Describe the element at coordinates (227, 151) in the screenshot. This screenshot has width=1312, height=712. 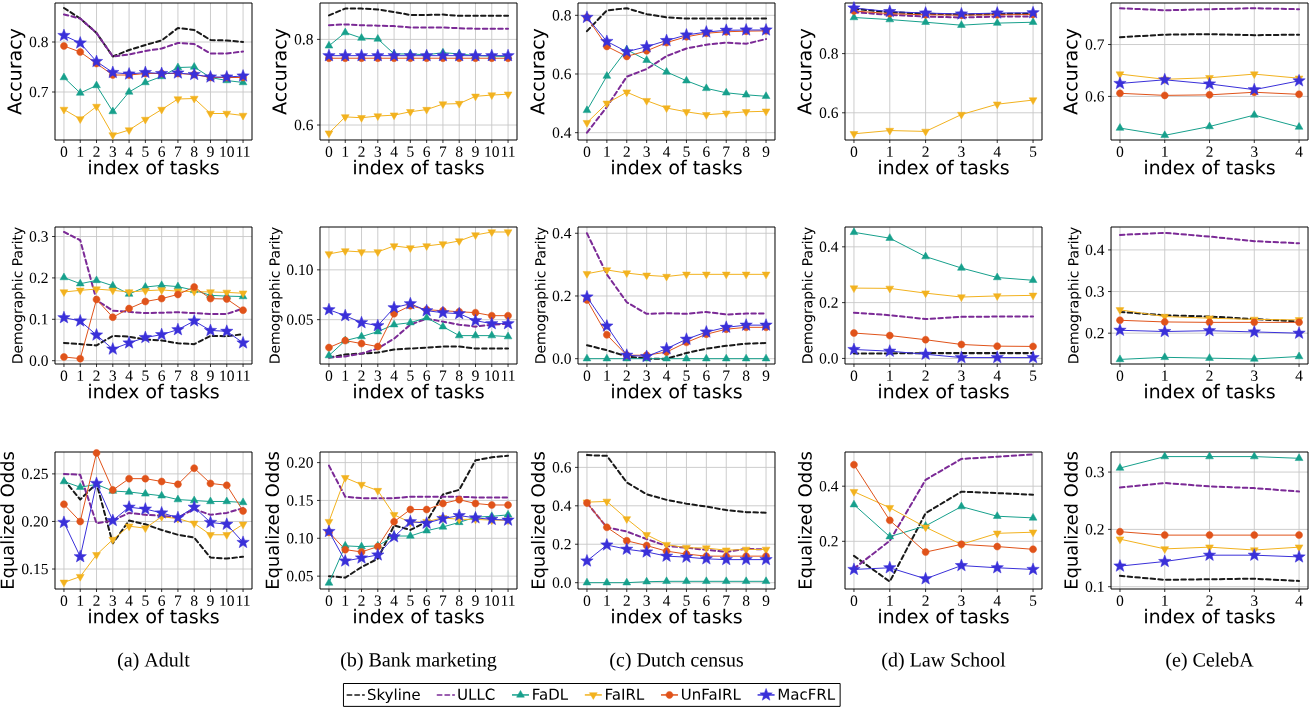
I see `x-tick-label: 10` at that location.